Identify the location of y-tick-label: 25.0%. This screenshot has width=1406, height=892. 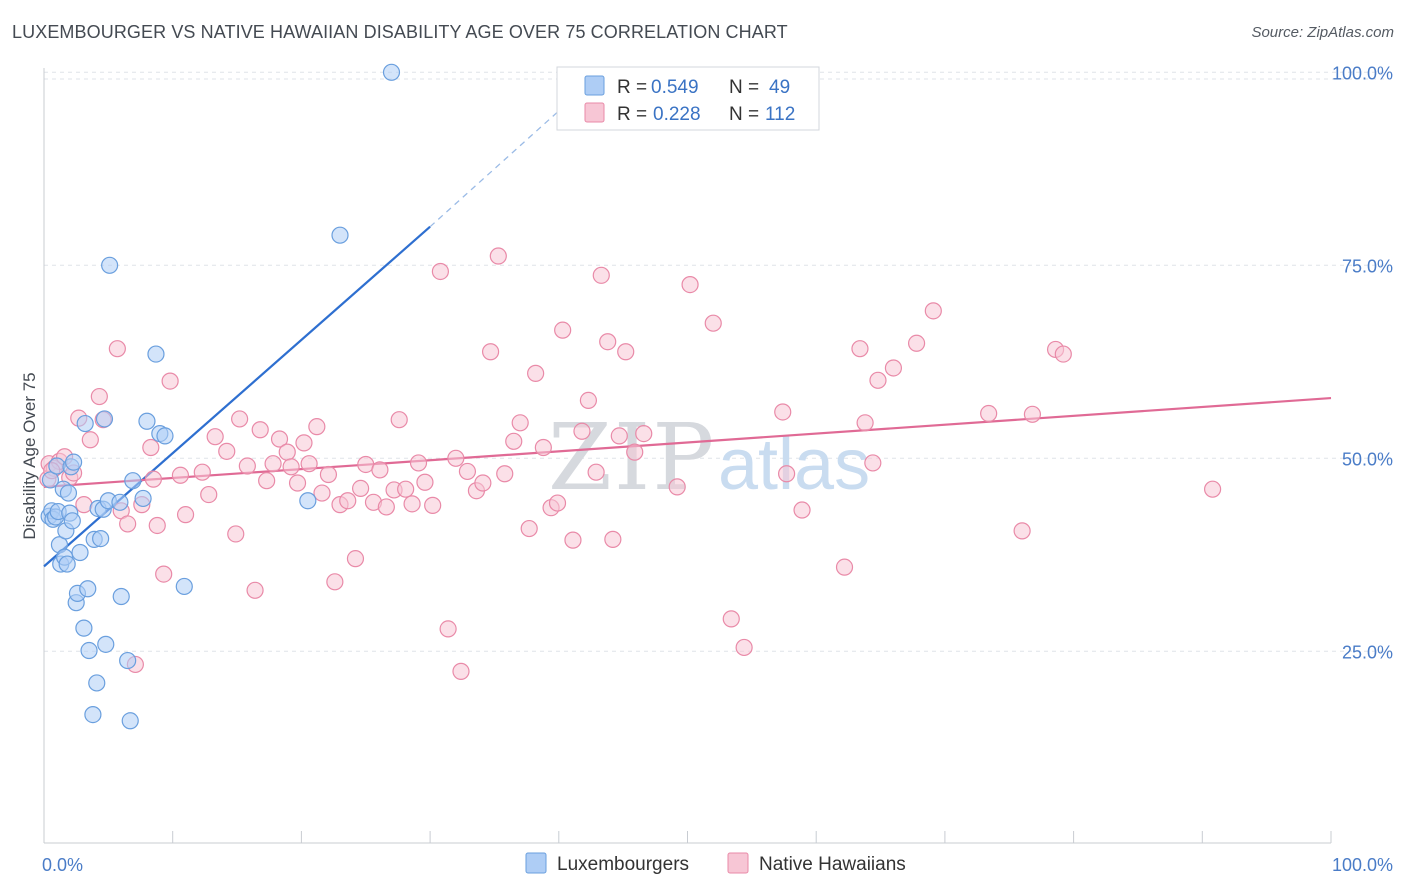
(1367, 652).